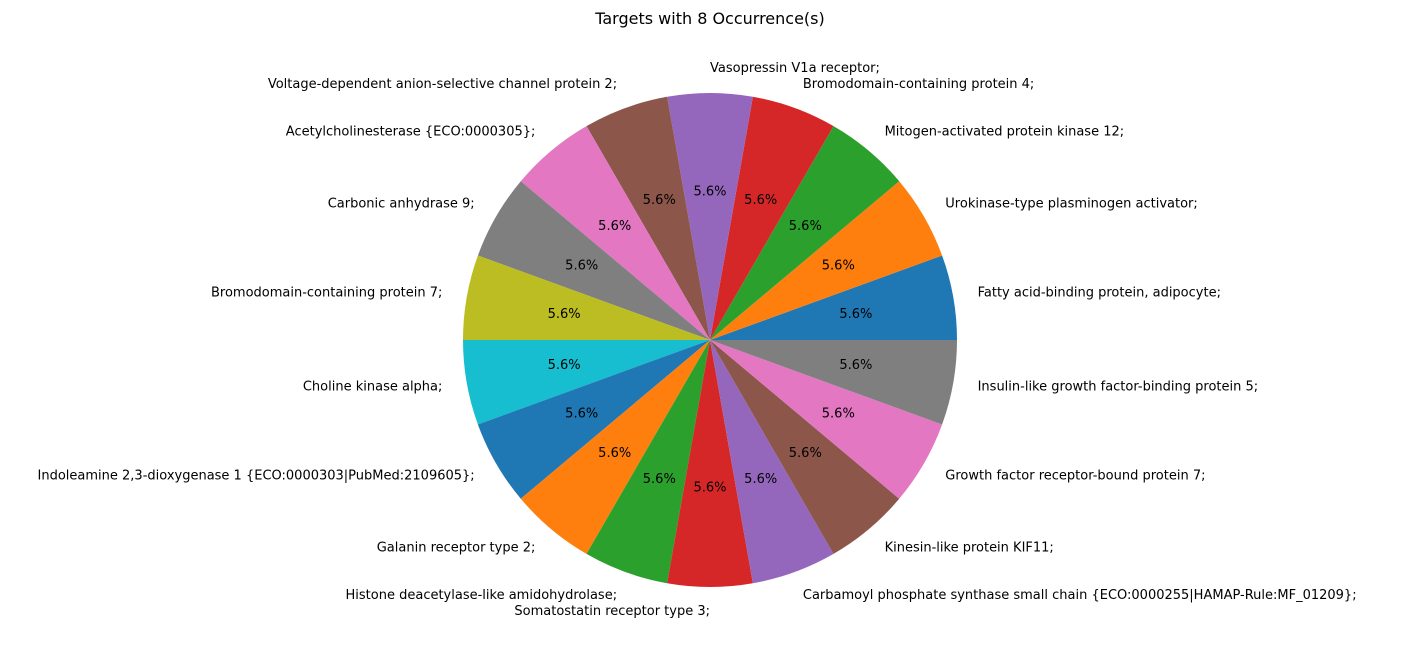 This screenshot has width=1403, height=658. What do you see at coordinates (918, 84) in the screenshot?
I see `pie-category-label: Bromodomain-containing protein 4;` at bounding box center [918, 84].